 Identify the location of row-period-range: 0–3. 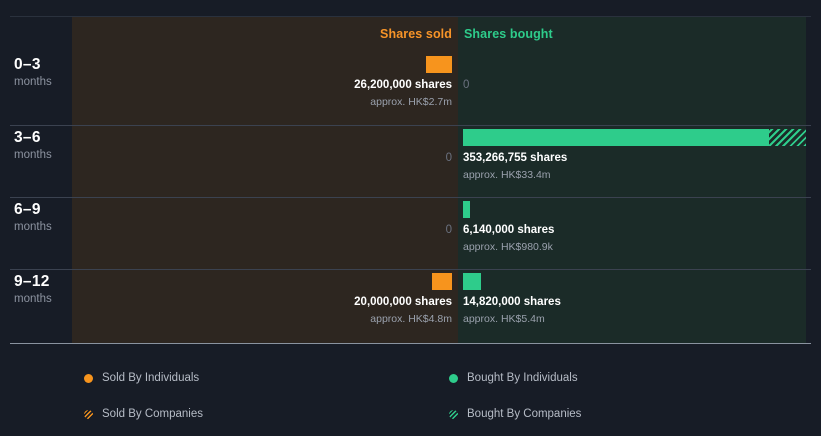
(27, 64).